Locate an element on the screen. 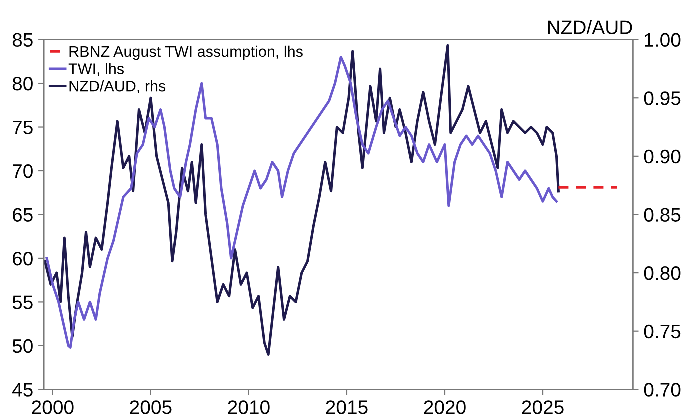 This screenshot has height=419, width=689. y2-tick-label: 0.70 is located at coordinates (662, 390).